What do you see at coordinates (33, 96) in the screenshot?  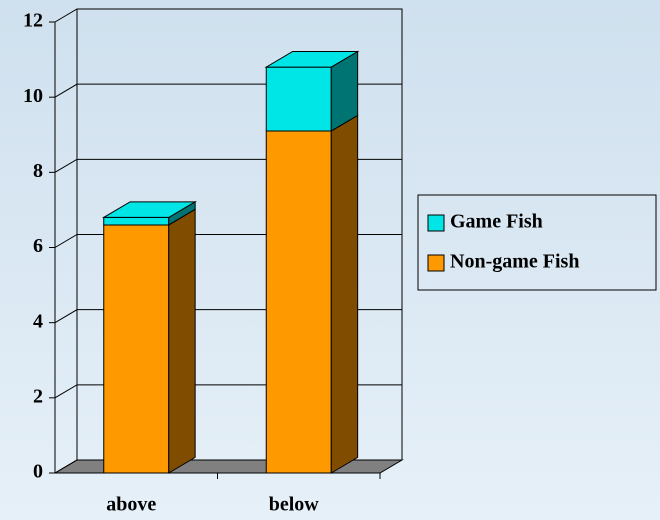 I see `y-tick-label: 10` at bounding box center [33, 96].